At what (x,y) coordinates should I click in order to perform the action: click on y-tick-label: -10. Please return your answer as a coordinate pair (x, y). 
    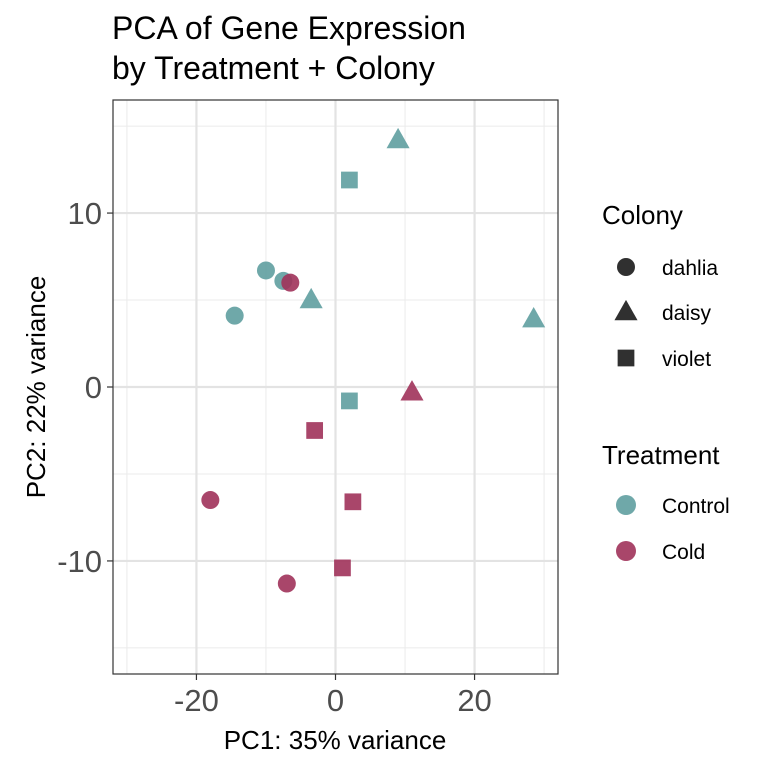
    Looking at the image, I should click on (79, 561).